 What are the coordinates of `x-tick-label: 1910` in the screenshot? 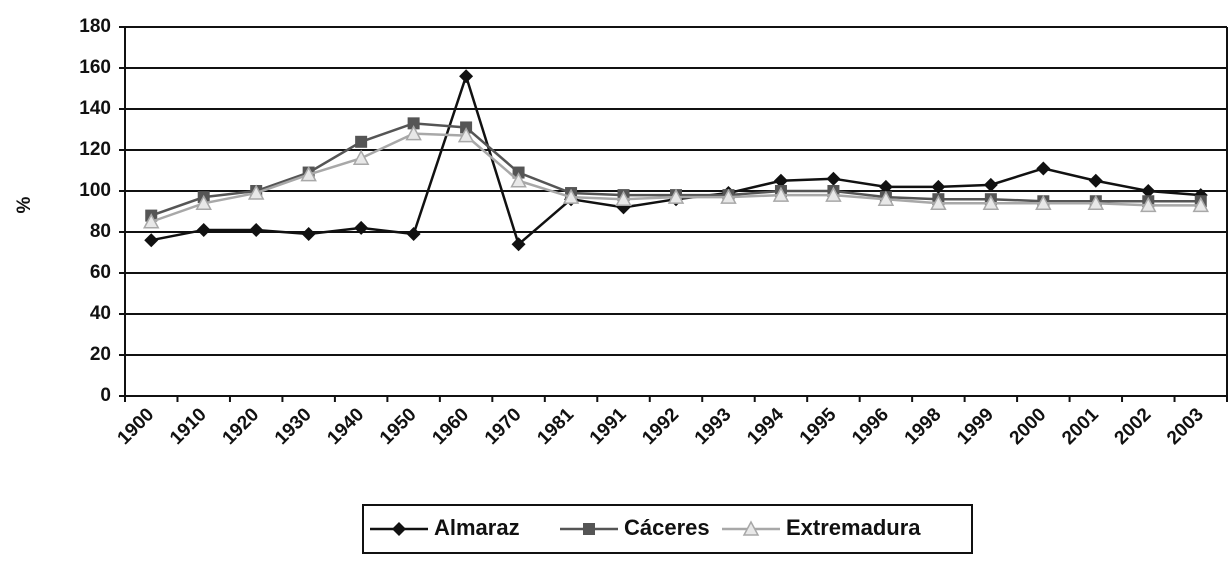 It's located at (188, 426).